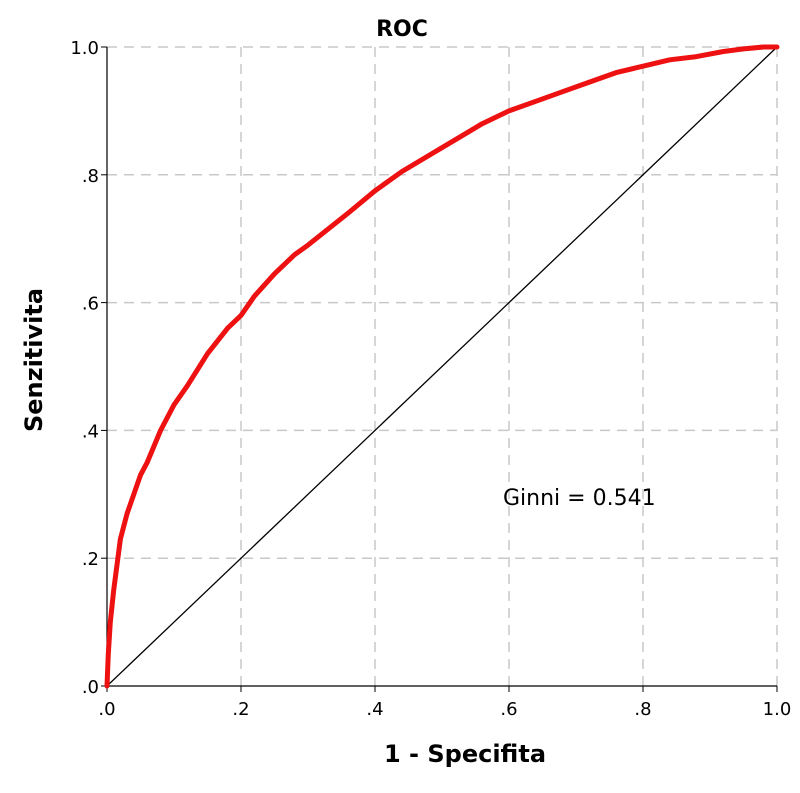 The height and width of the screenshot is (793, 800). I want to click on x-tick-label: .4, so click(374, 709).